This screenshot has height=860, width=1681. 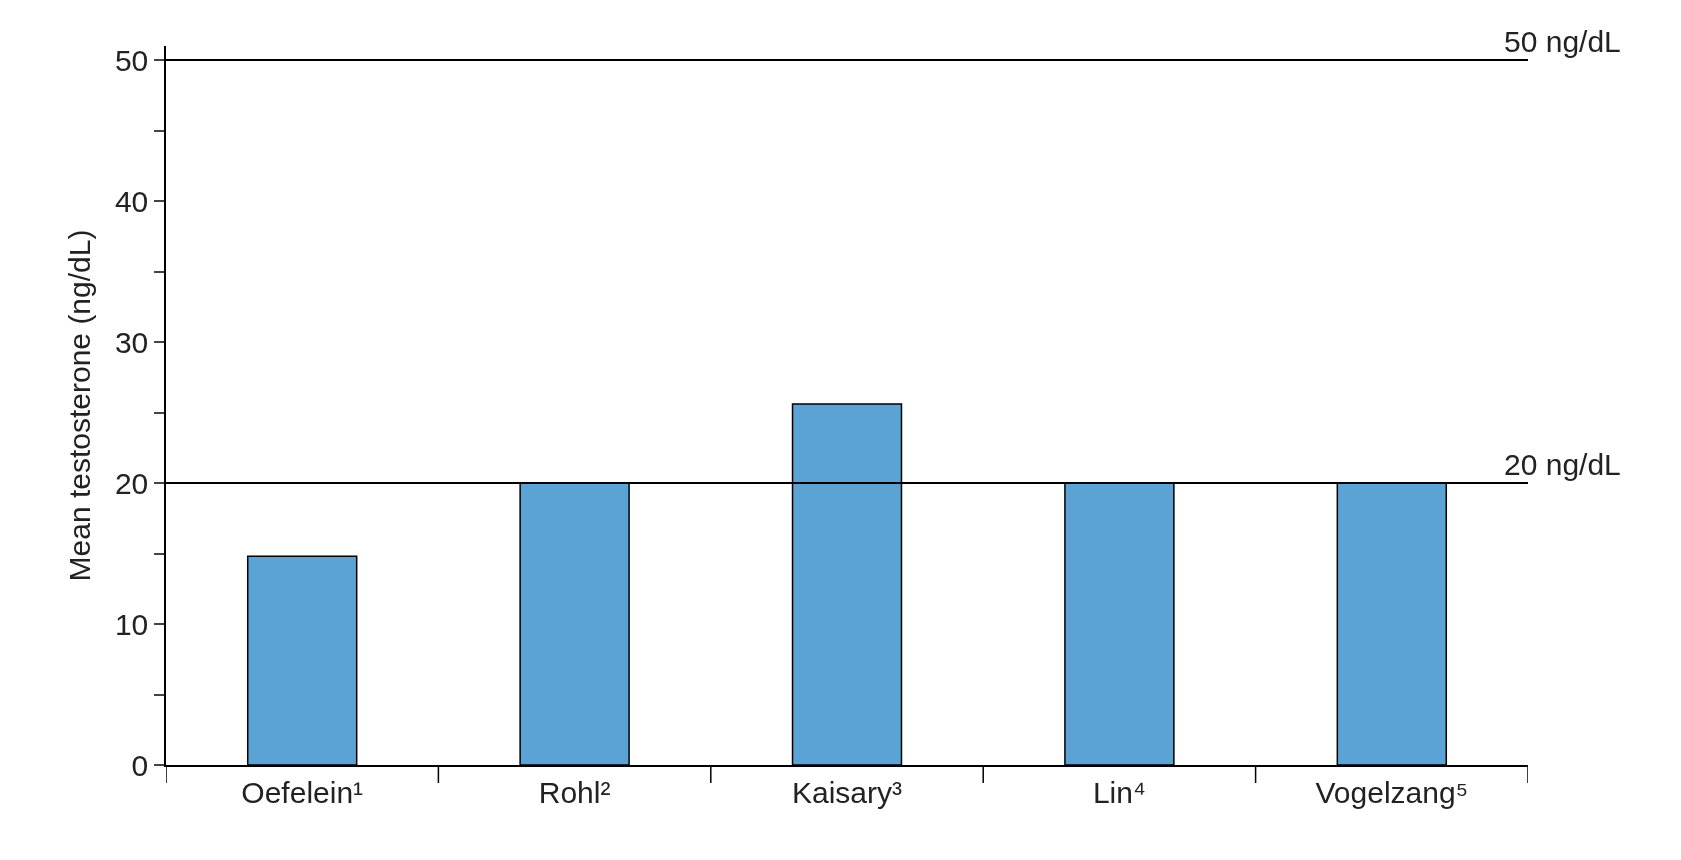 What do you see at coordinates (1562, 41) in the screenshot?
I see `ref-line-label: 50 ng/dL` at bounding box center [1562, 41].